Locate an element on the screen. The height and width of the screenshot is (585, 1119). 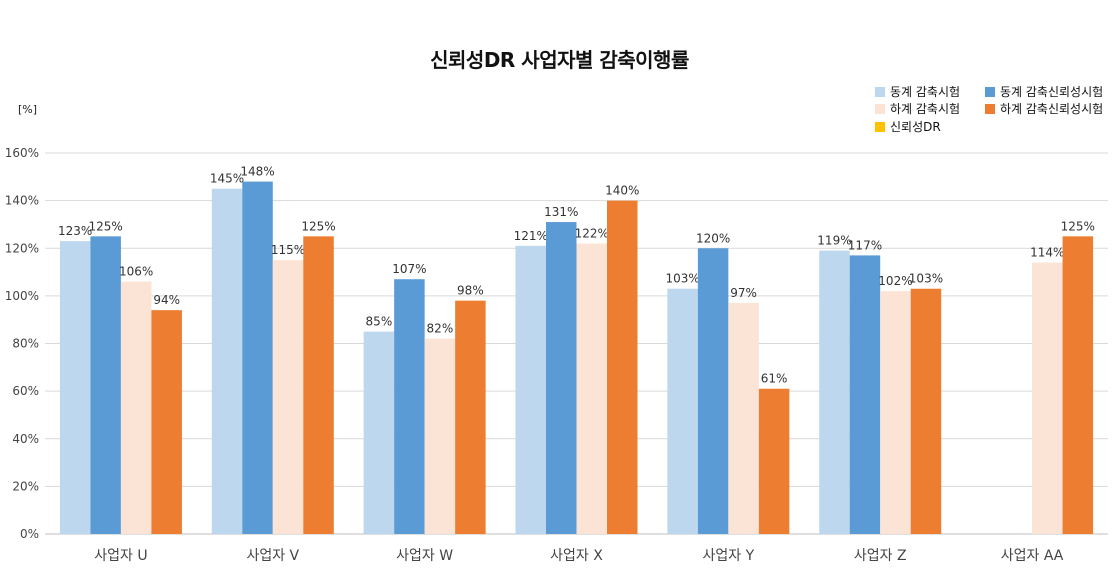
legend-label: 하계 감축신뢰성시험 is located at coordinates (1052, 109).